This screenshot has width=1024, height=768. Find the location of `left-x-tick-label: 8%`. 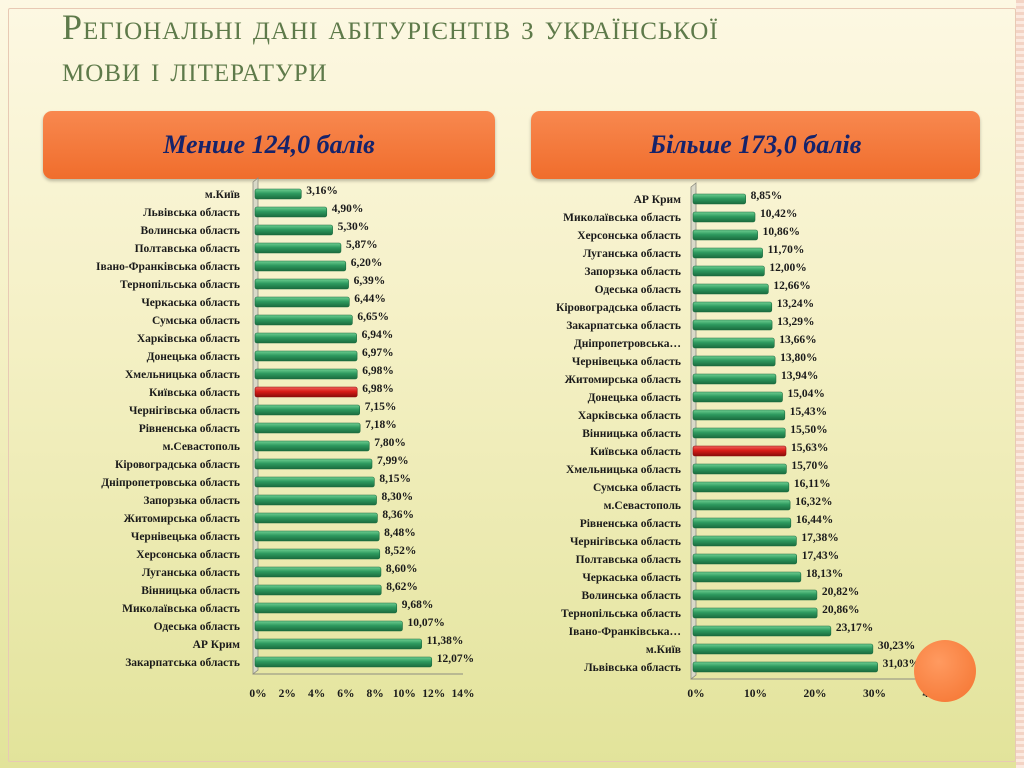

left-x-tick-label: 8% is located at coordinates (375, 694).